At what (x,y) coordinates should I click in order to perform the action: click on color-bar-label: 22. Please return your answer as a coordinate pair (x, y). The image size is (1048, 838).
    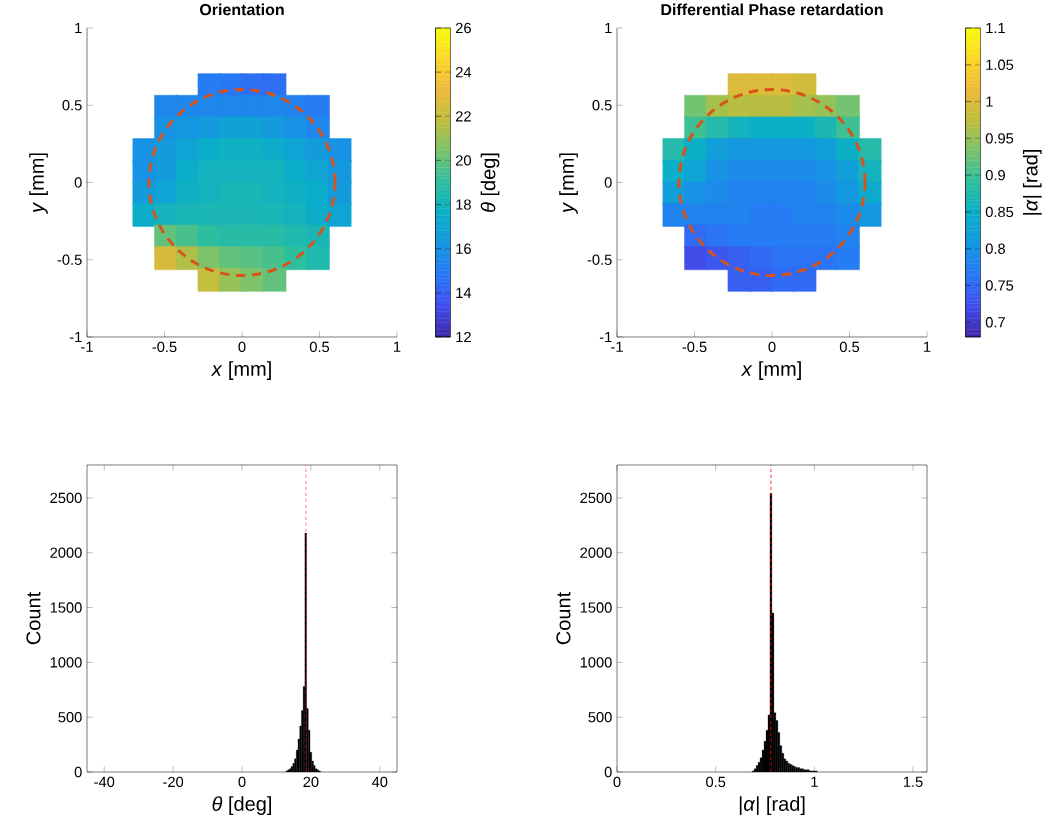
    Looking at the image, I should click on (463, 116).